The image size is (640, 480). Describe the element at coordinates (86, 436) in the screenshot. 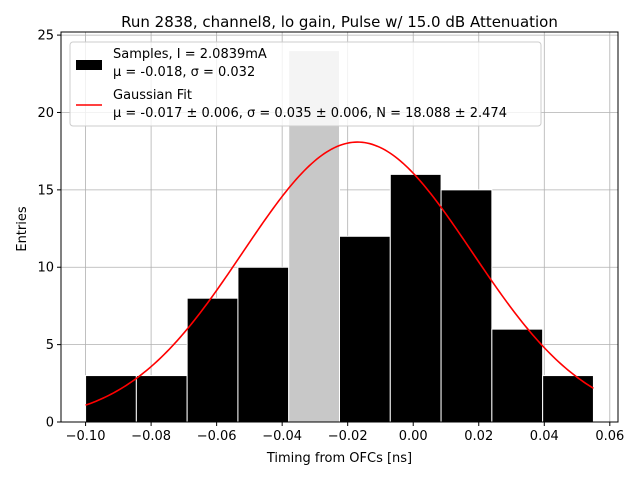

I see `x-tick-label: −0.10` at that location.